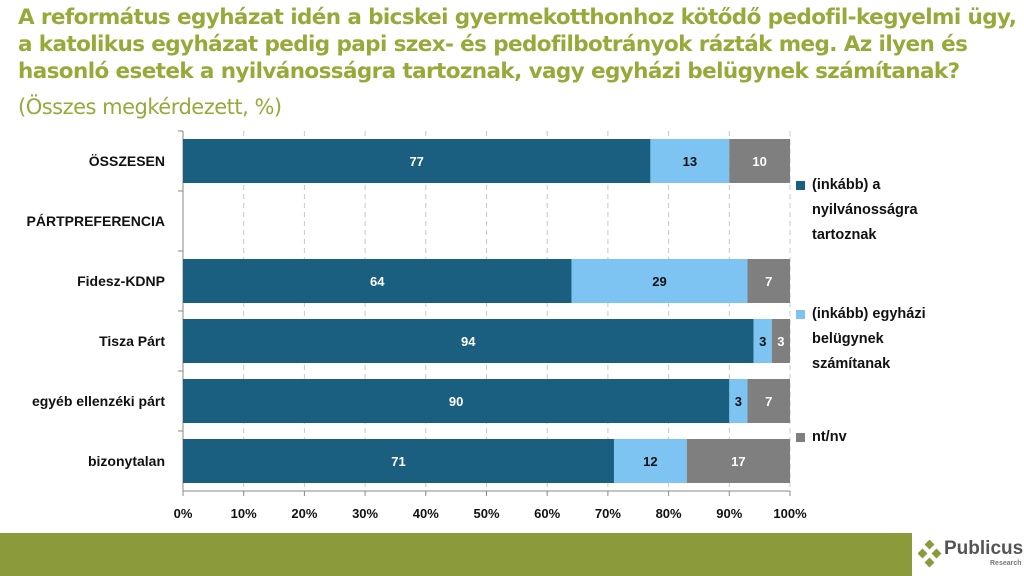  I want to click on x-tick-label: 40%, so click(426, 513).